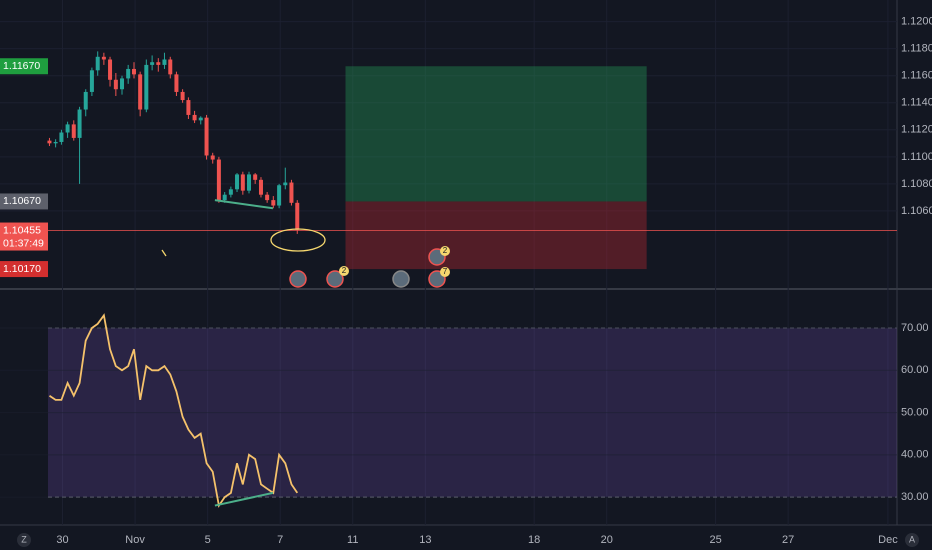 This screenshot has height=550, width=932. Describe the element at coordinates (208, 540) in the screenshot. I see `x-tick-label: 5` at that location.